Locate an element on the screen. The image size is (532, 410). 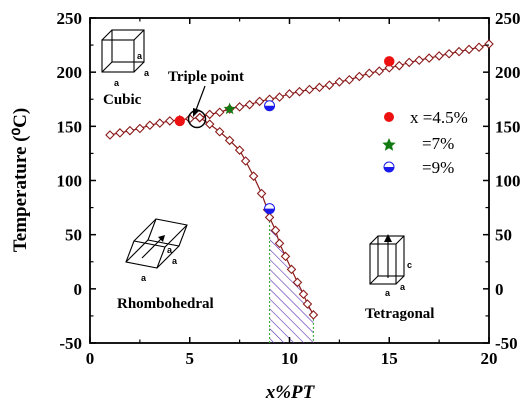
legend-marker-7-percent is located at coordinates (389, 144).